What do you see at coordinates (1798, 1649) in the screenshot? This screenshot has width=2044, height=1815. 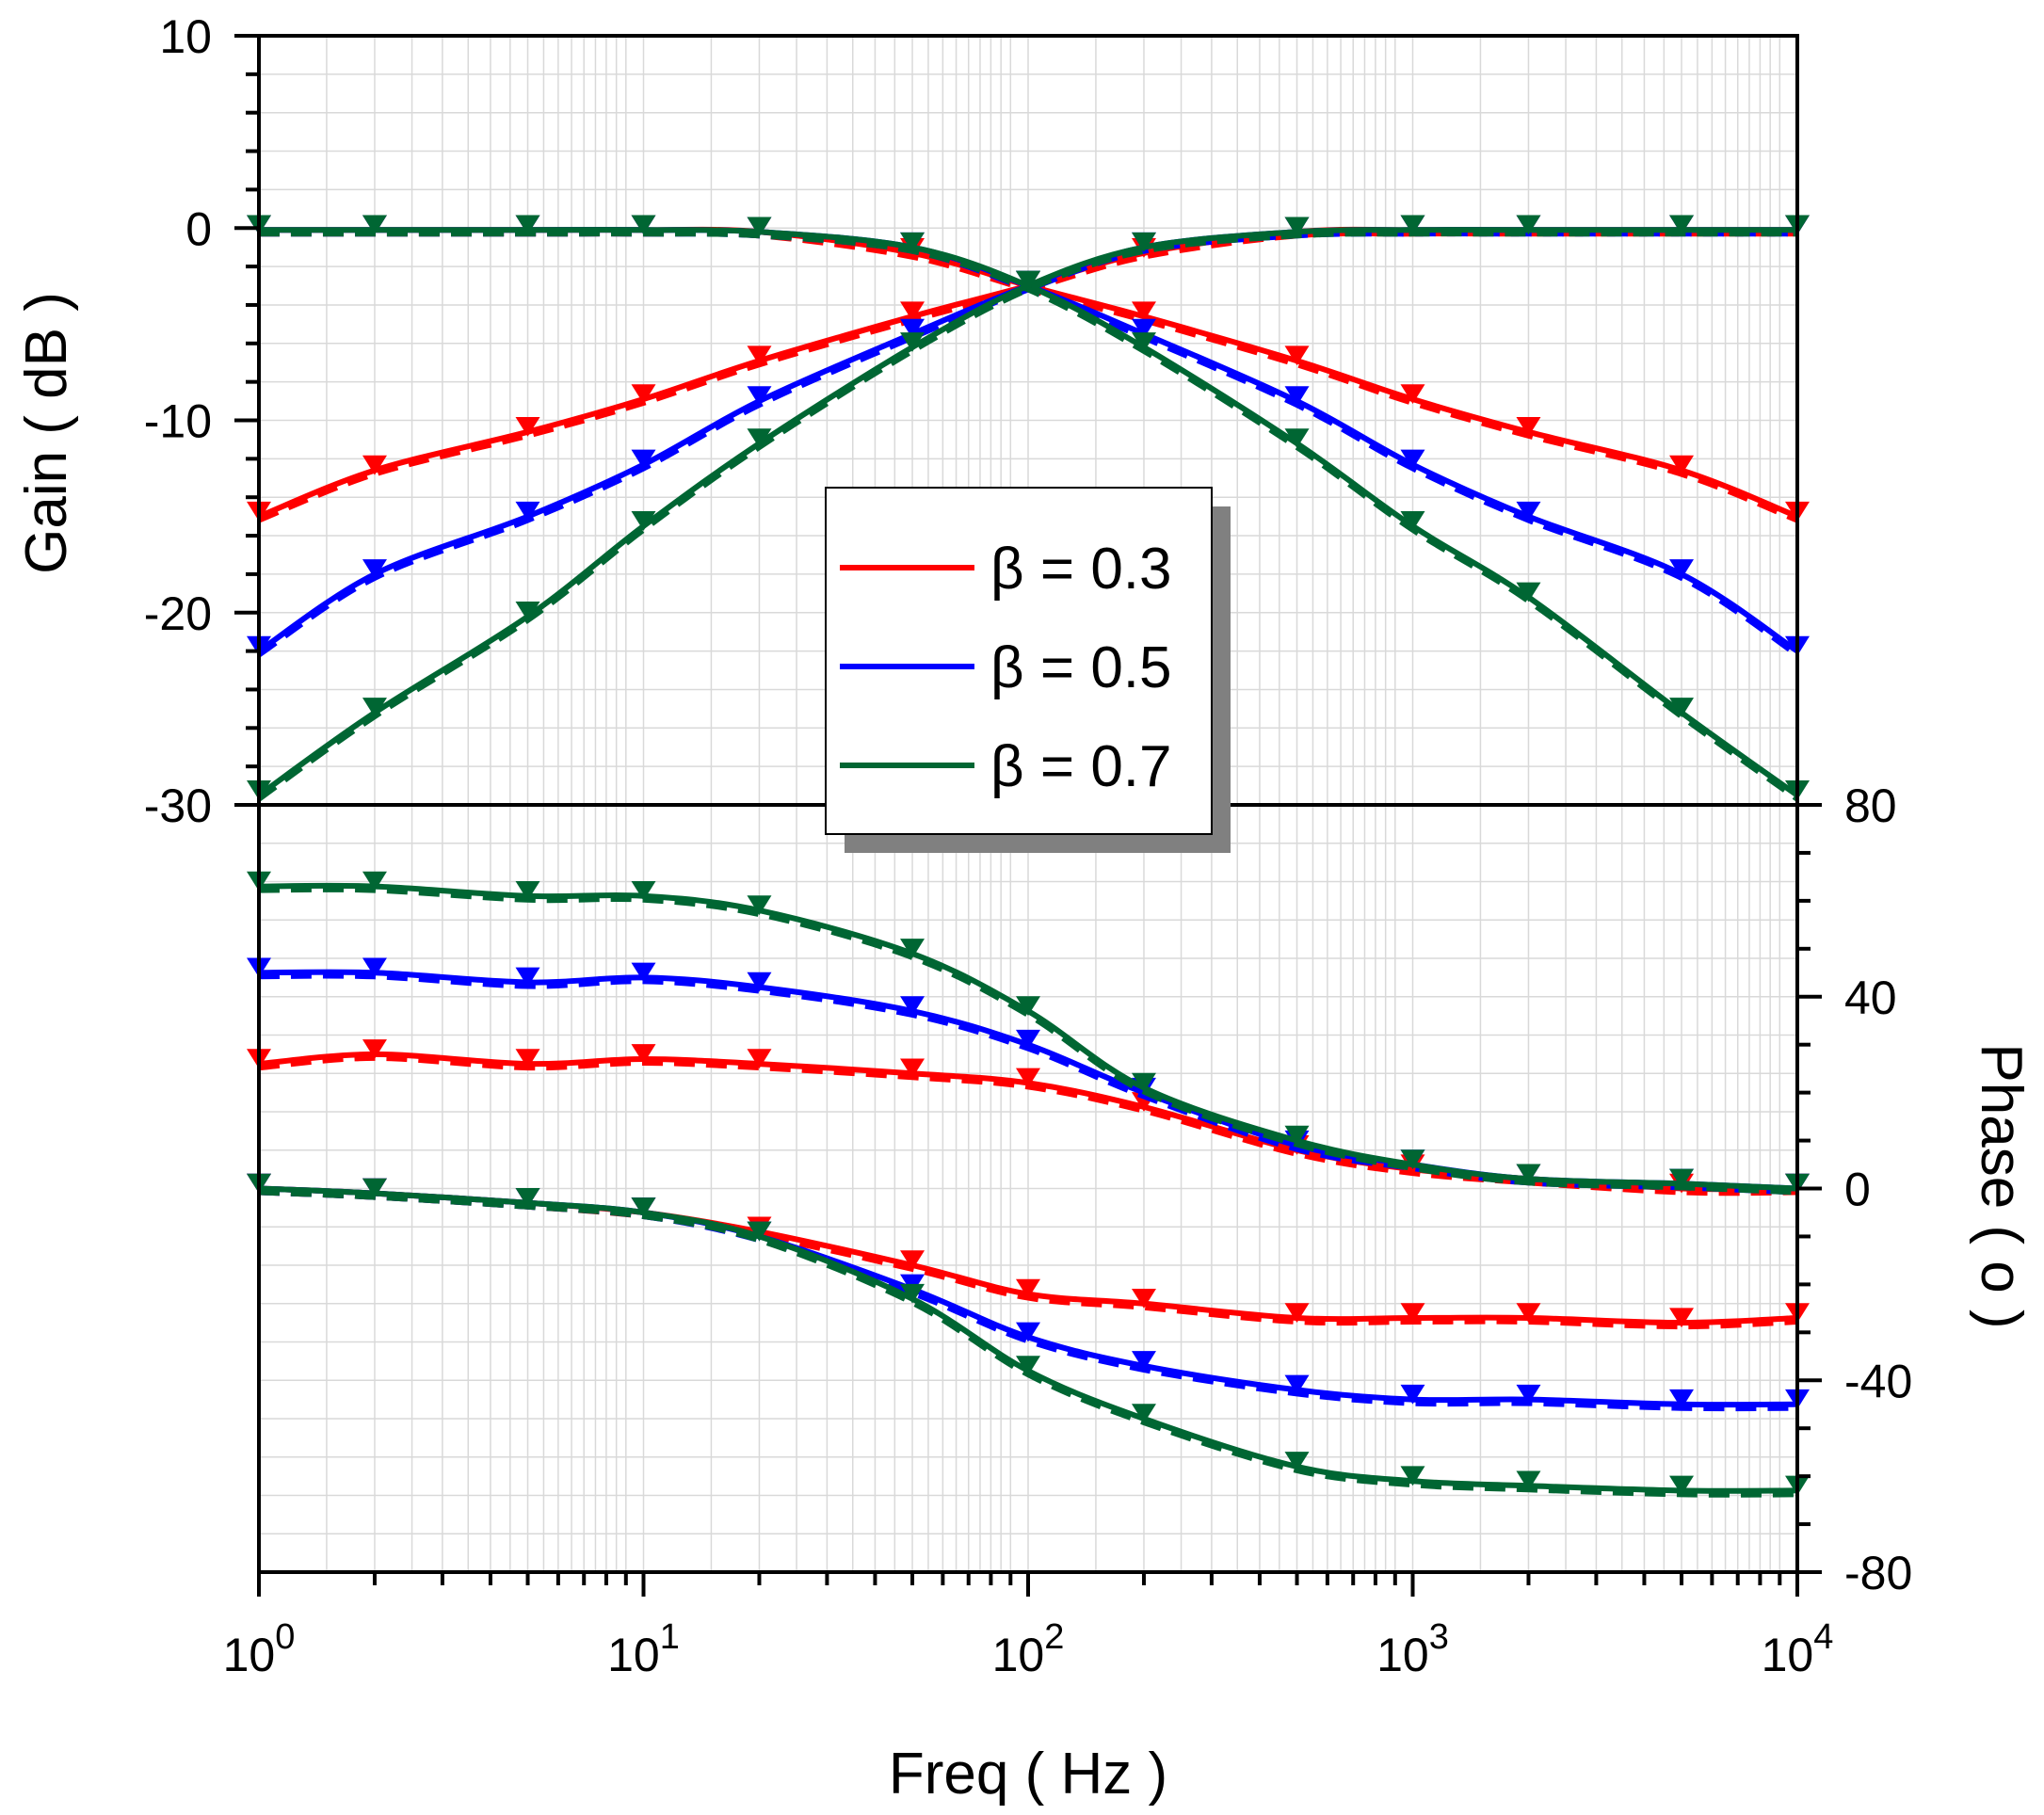 I see `x-tick-label: 10⁴` at bounding box center [1798, 1649].